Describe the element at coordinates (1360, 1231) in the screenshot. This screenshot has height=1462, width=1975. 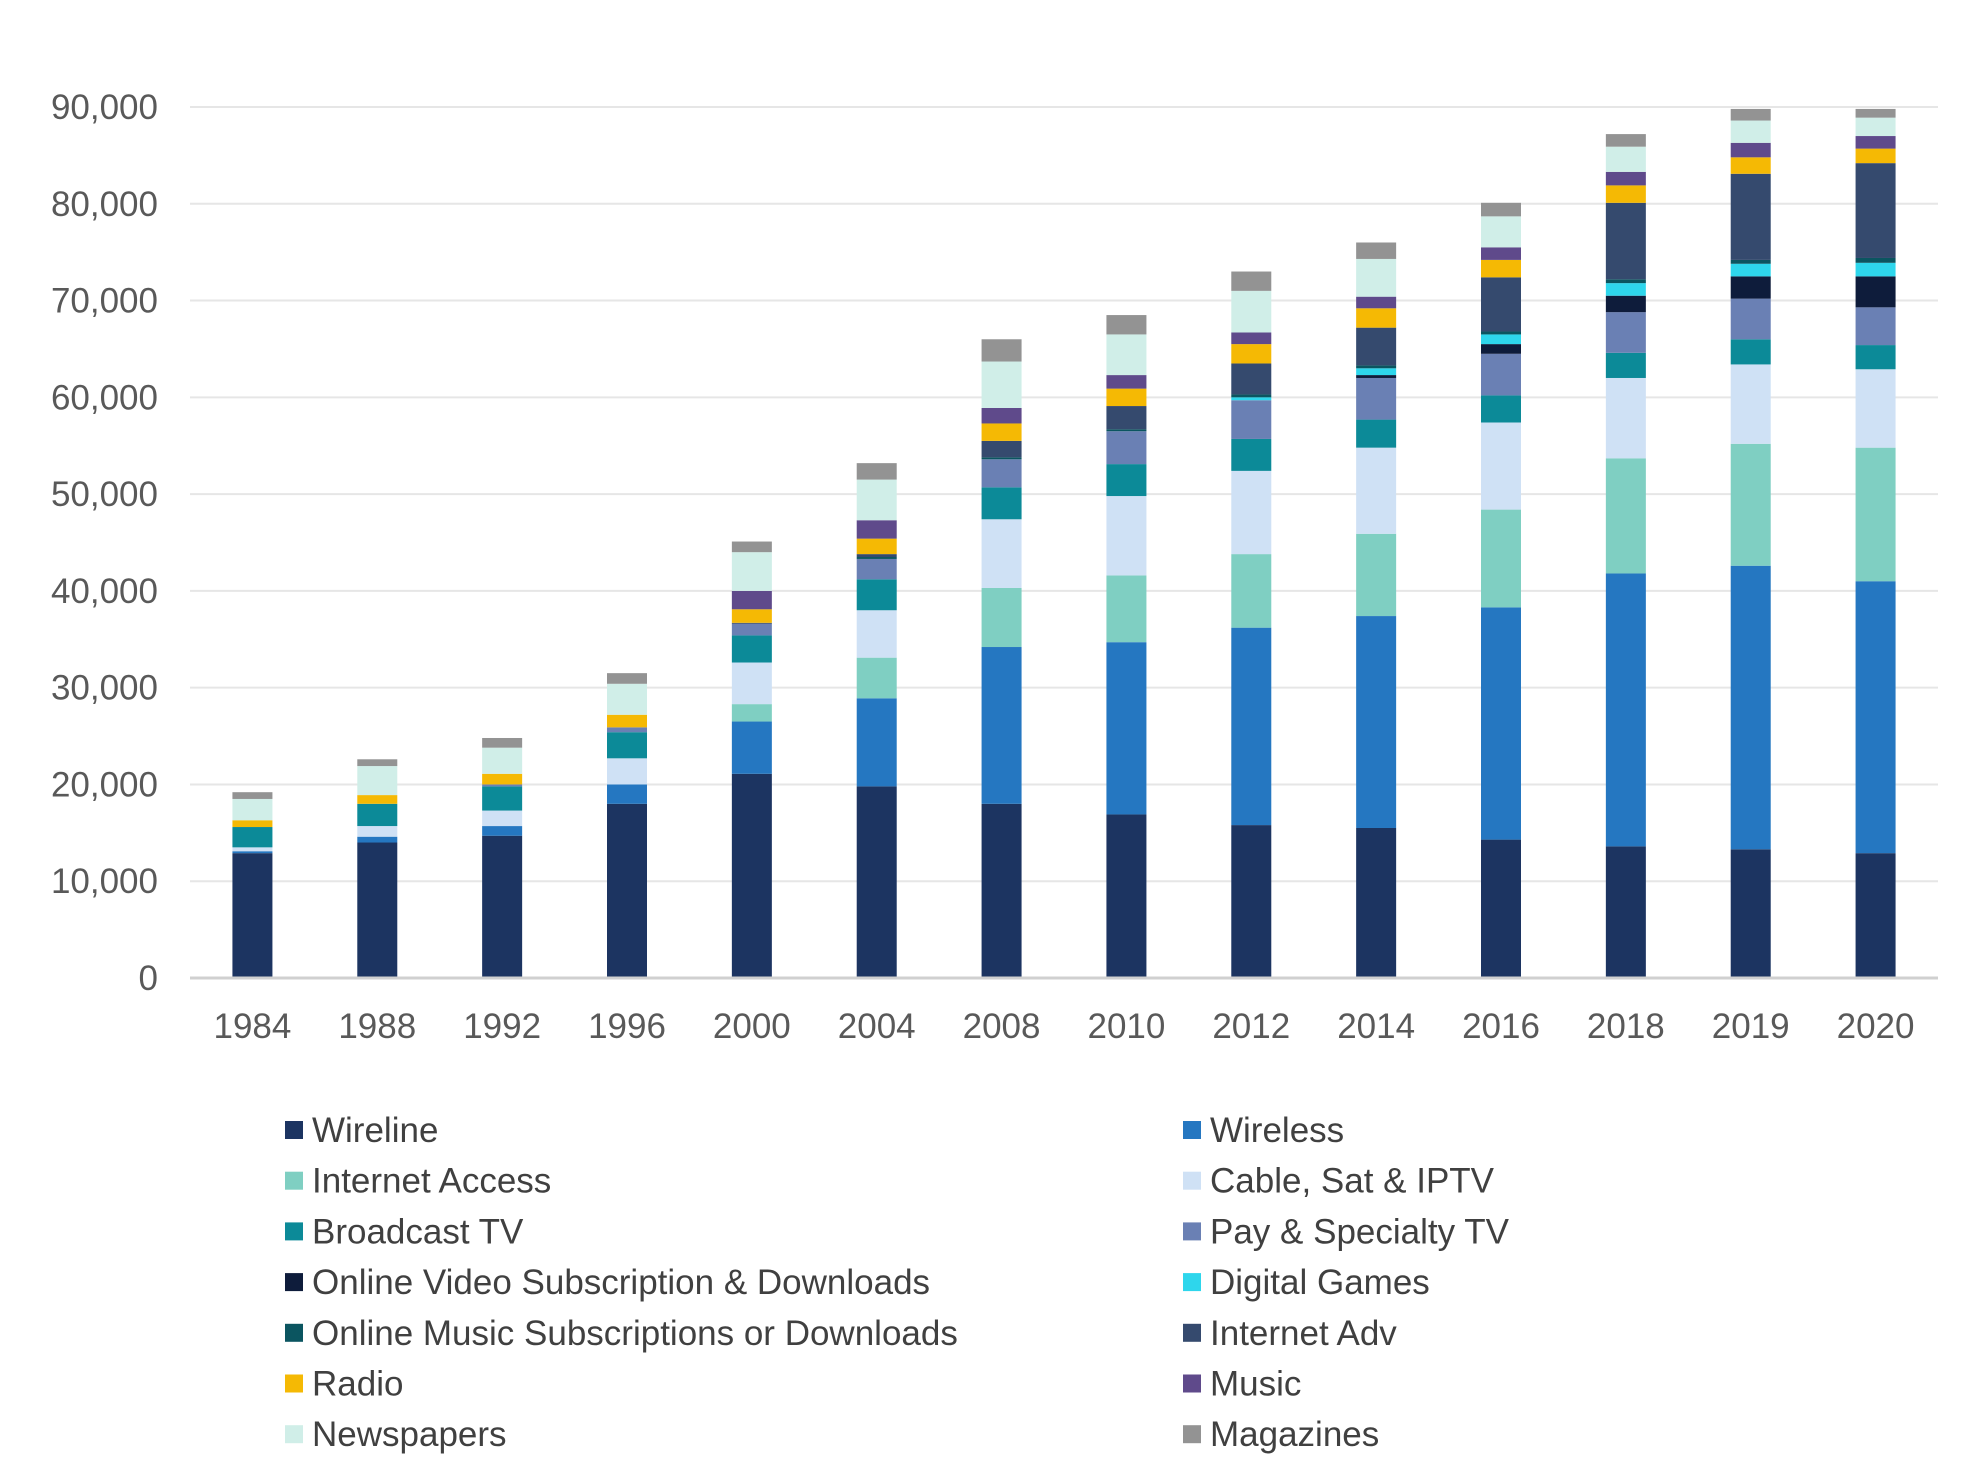
I see `legend-label: Pay & Specialty TV` at that location.